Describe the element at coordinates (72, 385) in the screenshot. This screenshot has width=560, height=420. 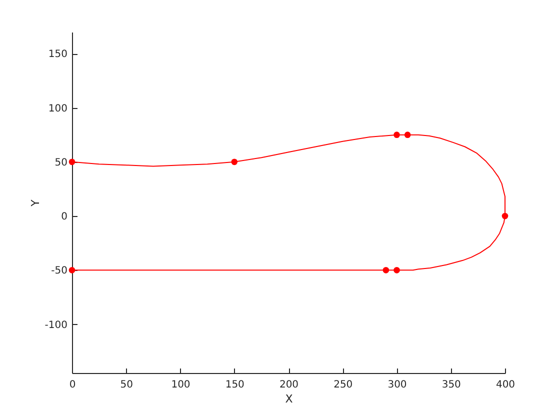
I see `x-tick-label: 0` at that location.